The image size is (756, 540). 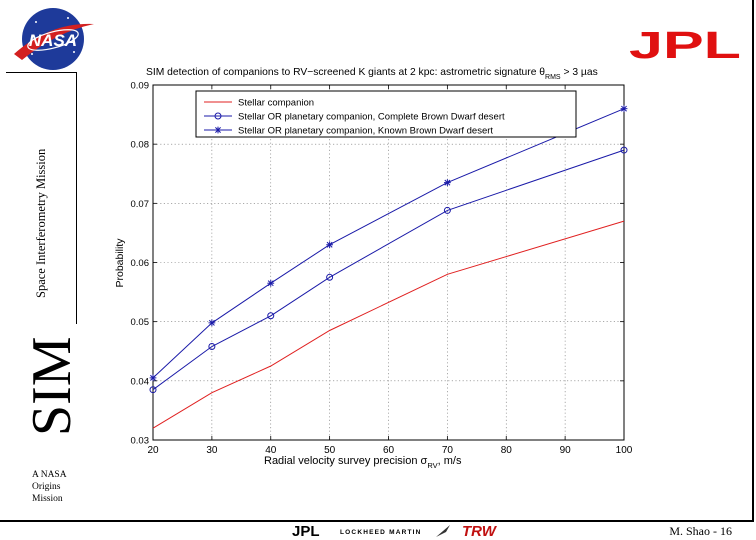 What do you see at coordinates (47, 499) in the screenshot?
I see `origins-line: Mission` at bounding box center [47, 499].